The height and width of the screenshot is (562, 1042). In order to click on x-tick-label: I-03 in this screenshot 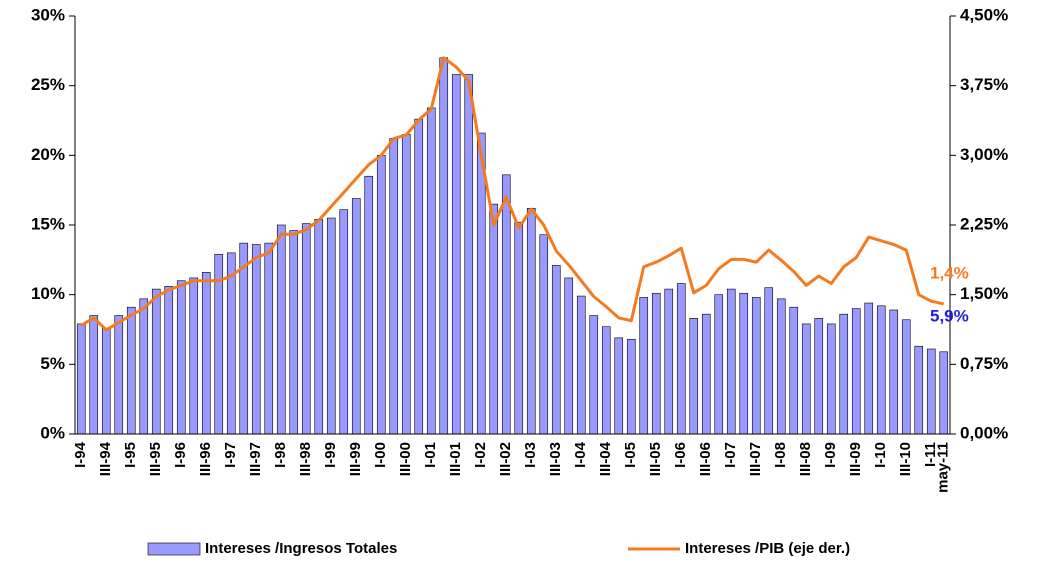, I will do `click(530, 455)`.